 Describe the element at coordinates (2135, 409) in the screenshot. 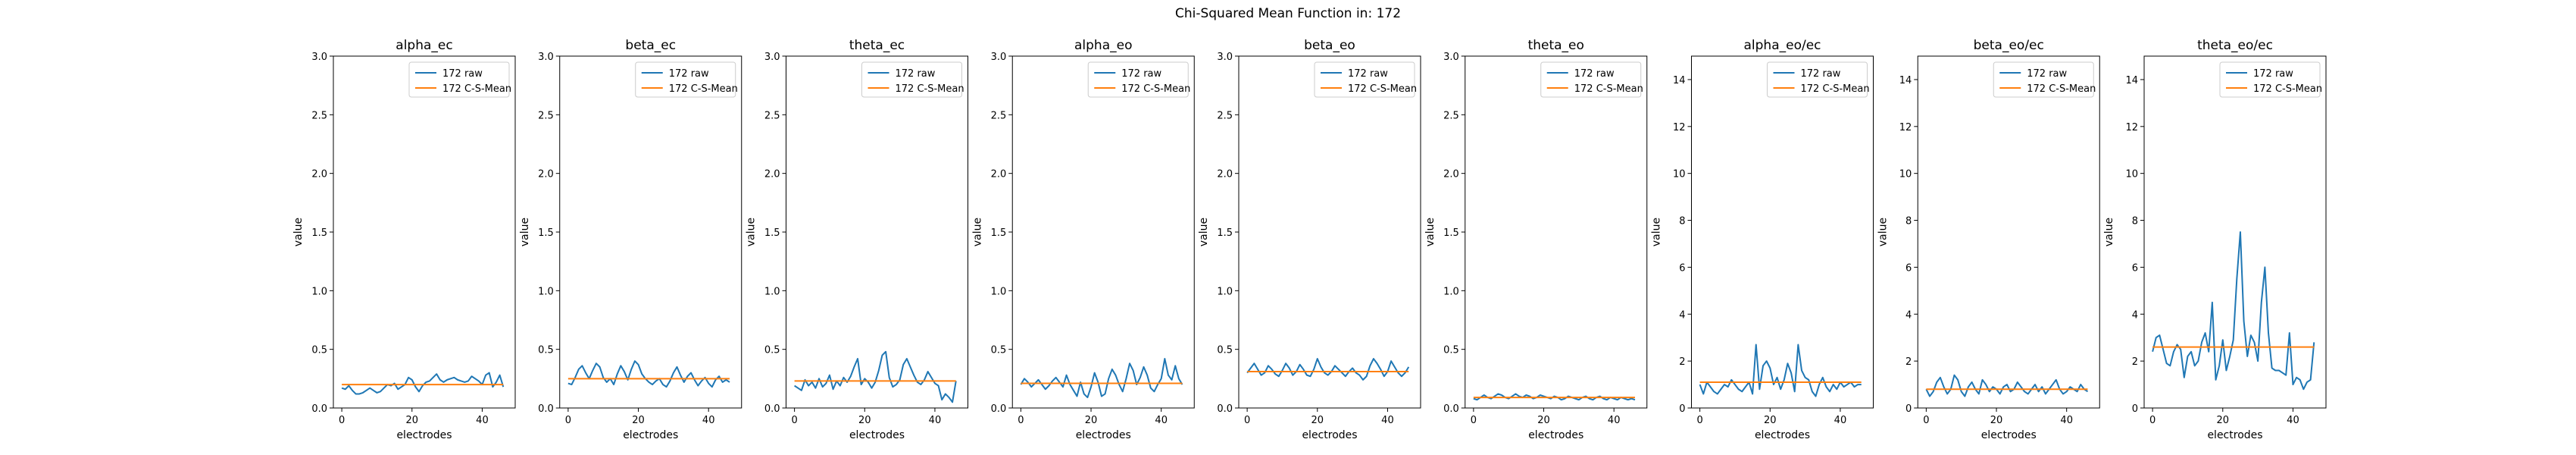

I see `y-tick-label: 0` at that location.